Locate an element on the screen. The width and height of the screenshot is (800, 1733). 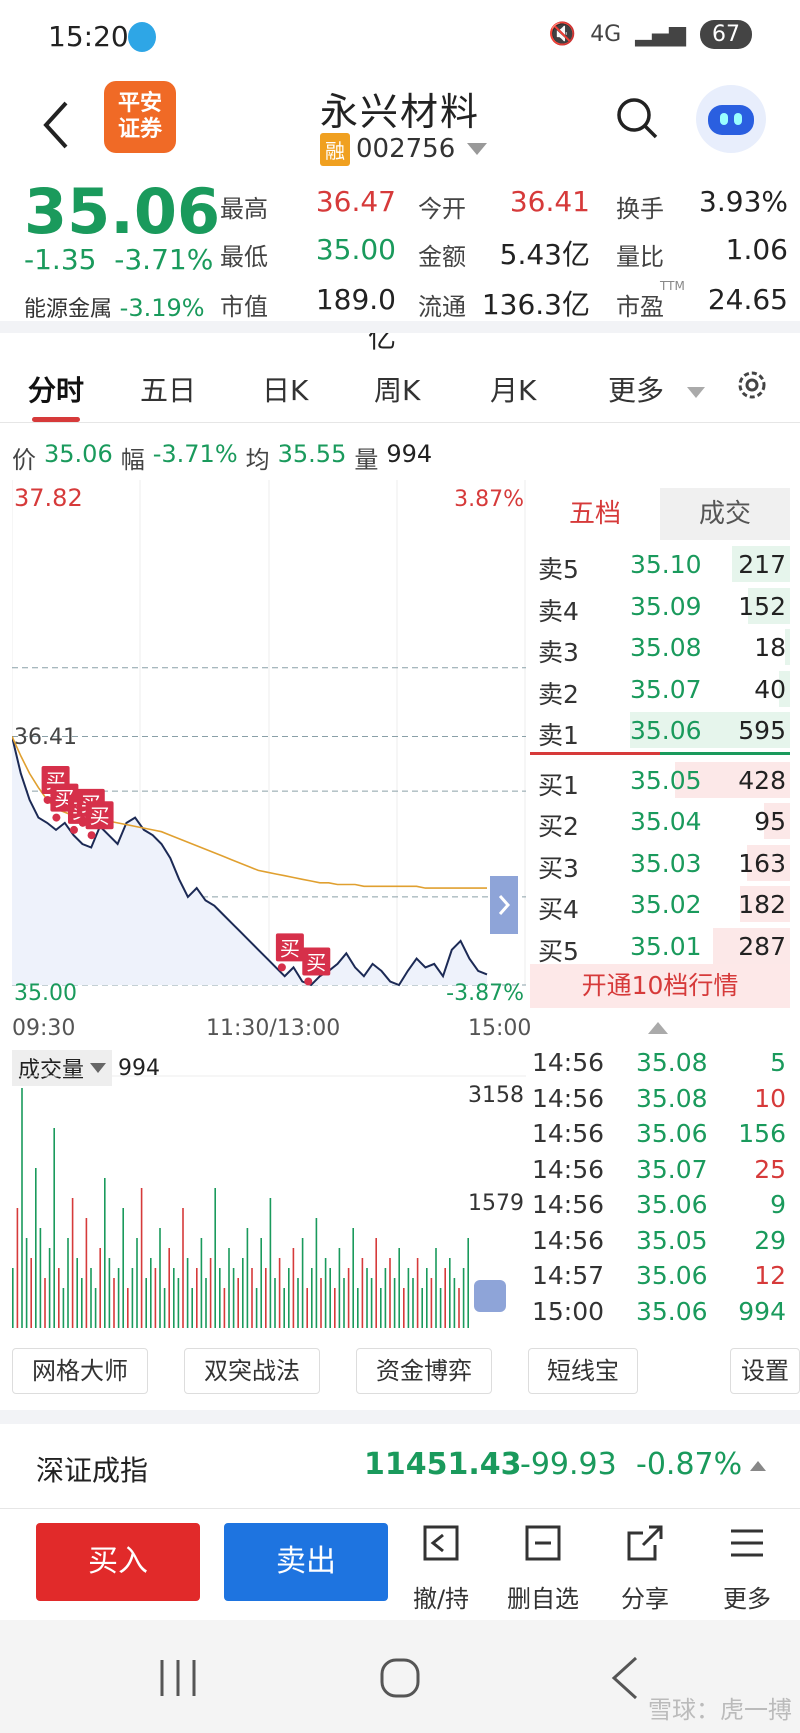
tool-double-breakout: 双突战法 is located at coordinates (252, 1371).